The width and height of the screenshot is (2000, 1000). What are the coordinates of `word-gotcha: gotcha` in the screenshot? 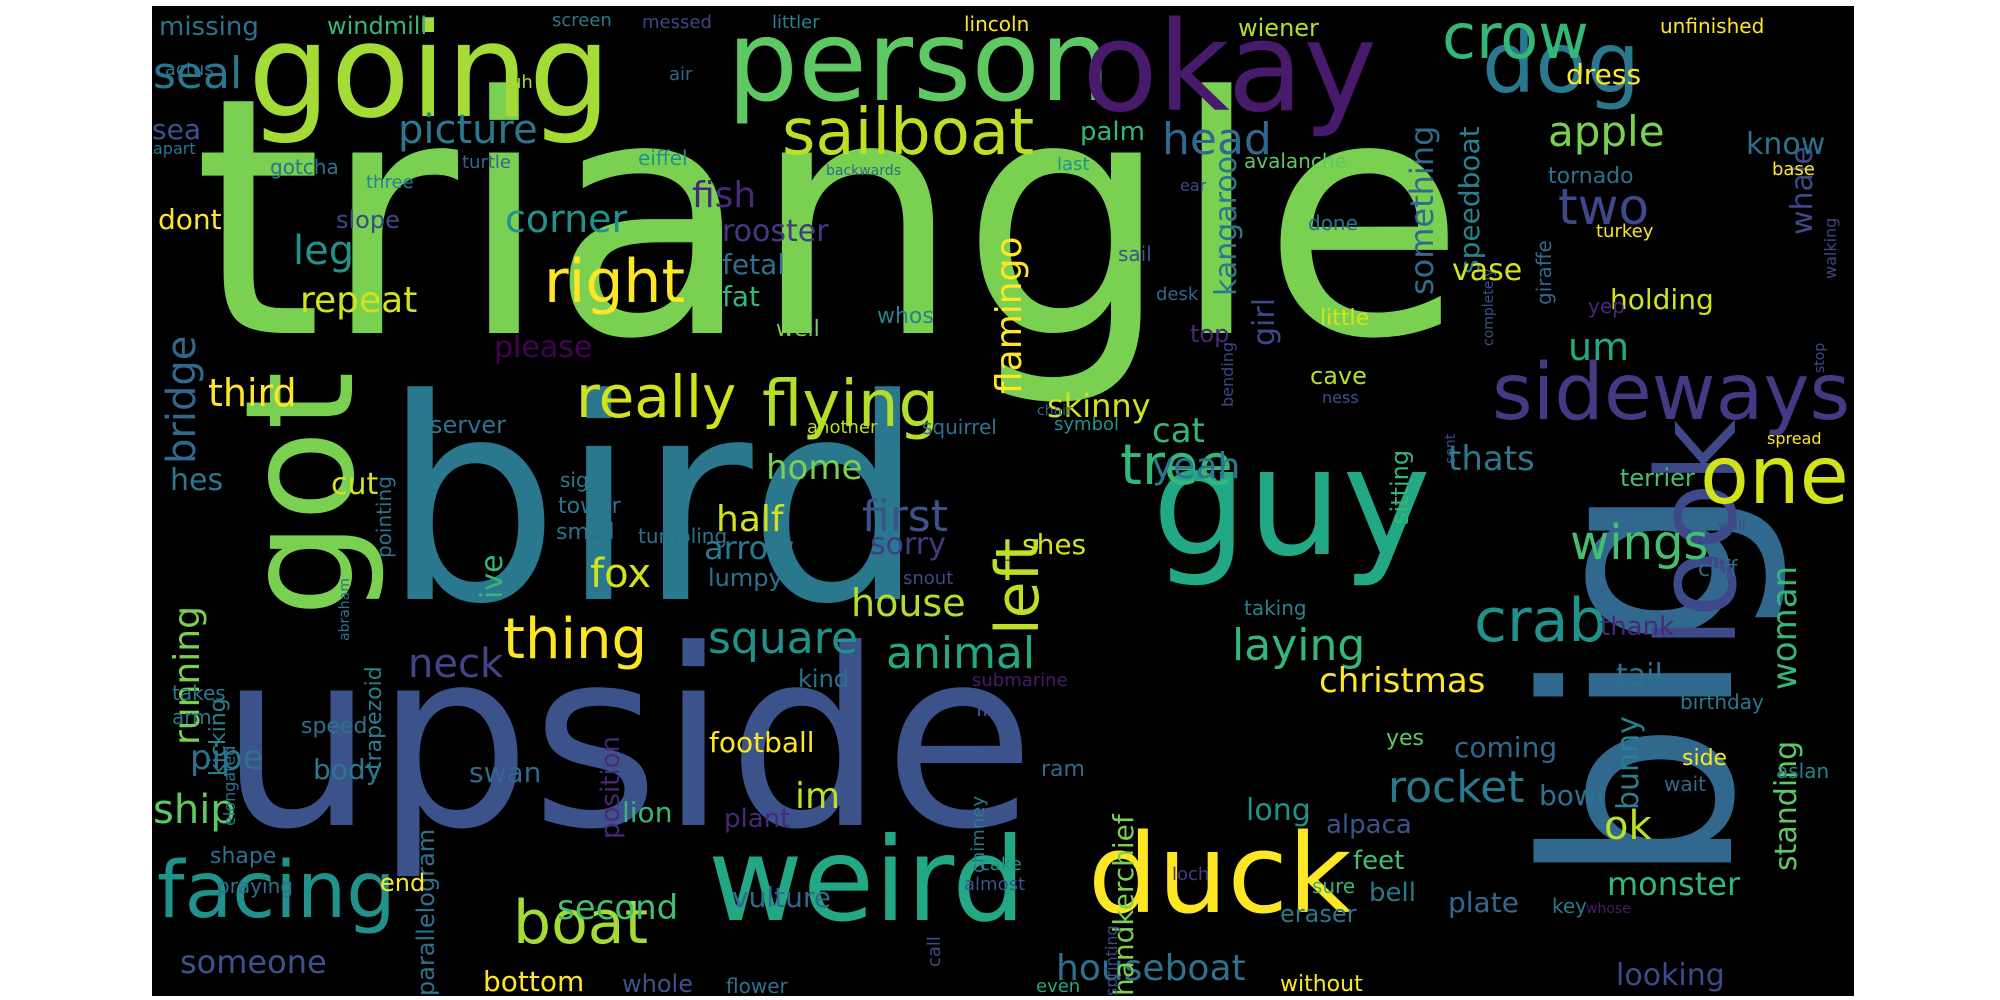 It's located at (304, 167).